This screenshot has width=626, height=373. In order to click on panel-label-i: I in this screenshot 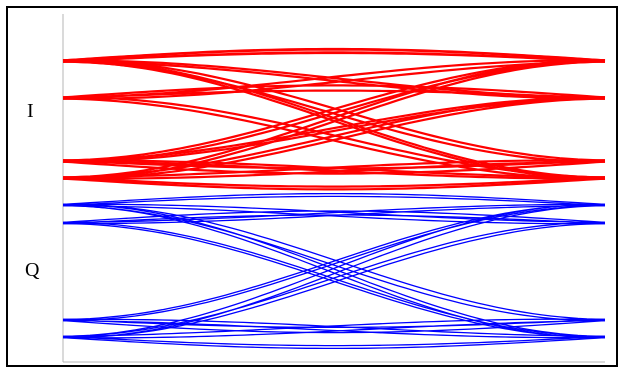, I will do `click(30, 111)`.